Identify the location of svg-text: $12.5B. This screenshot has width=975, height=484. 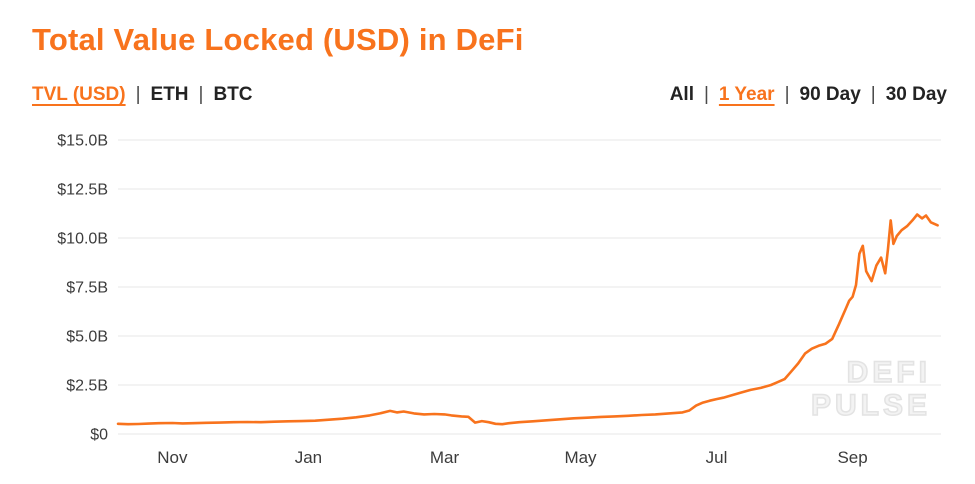
(82, 190).